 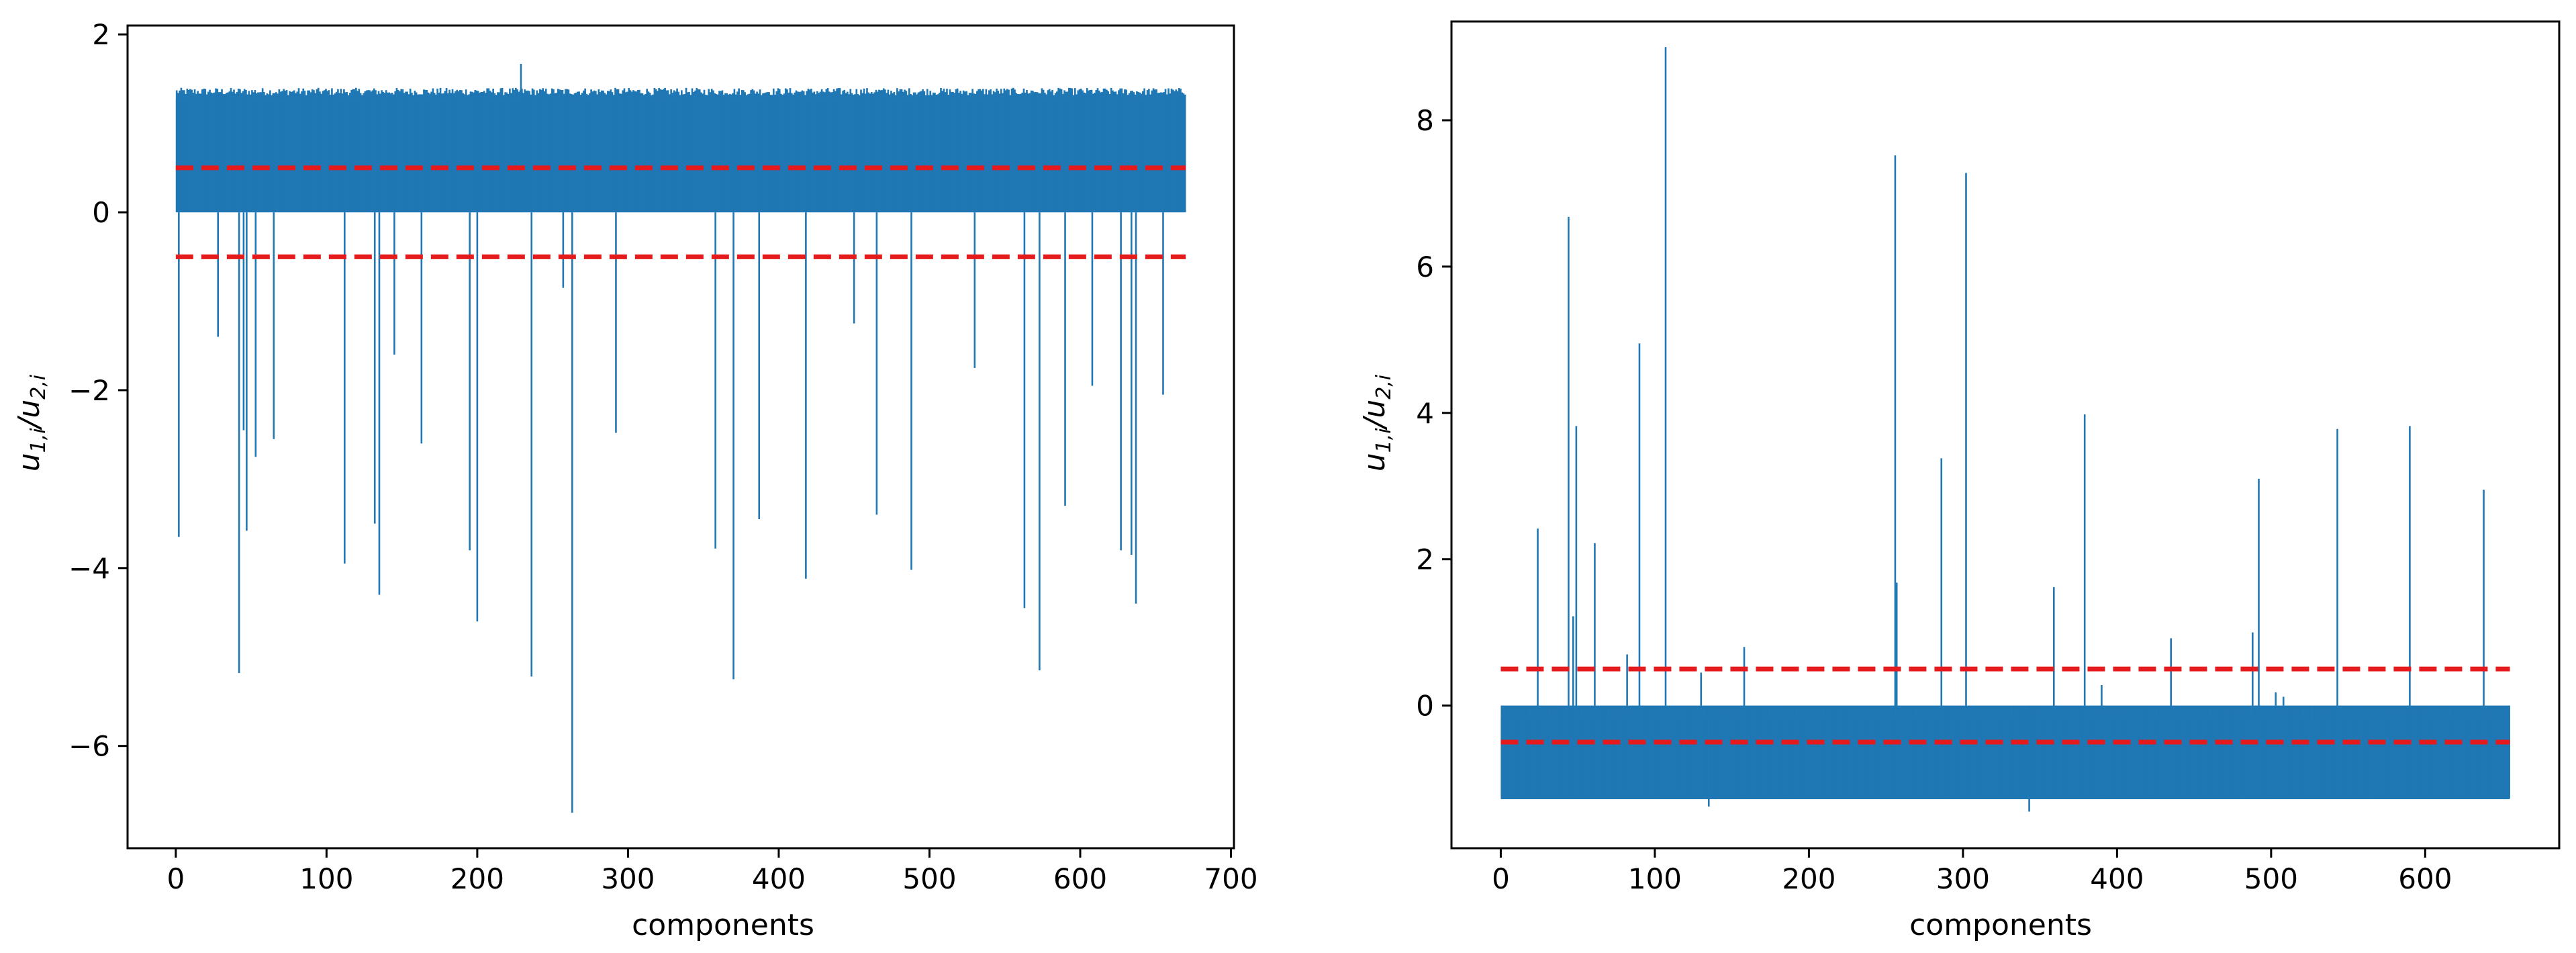 I want to click on right-y-tick-label: 4, so click(x=1425, y=413).